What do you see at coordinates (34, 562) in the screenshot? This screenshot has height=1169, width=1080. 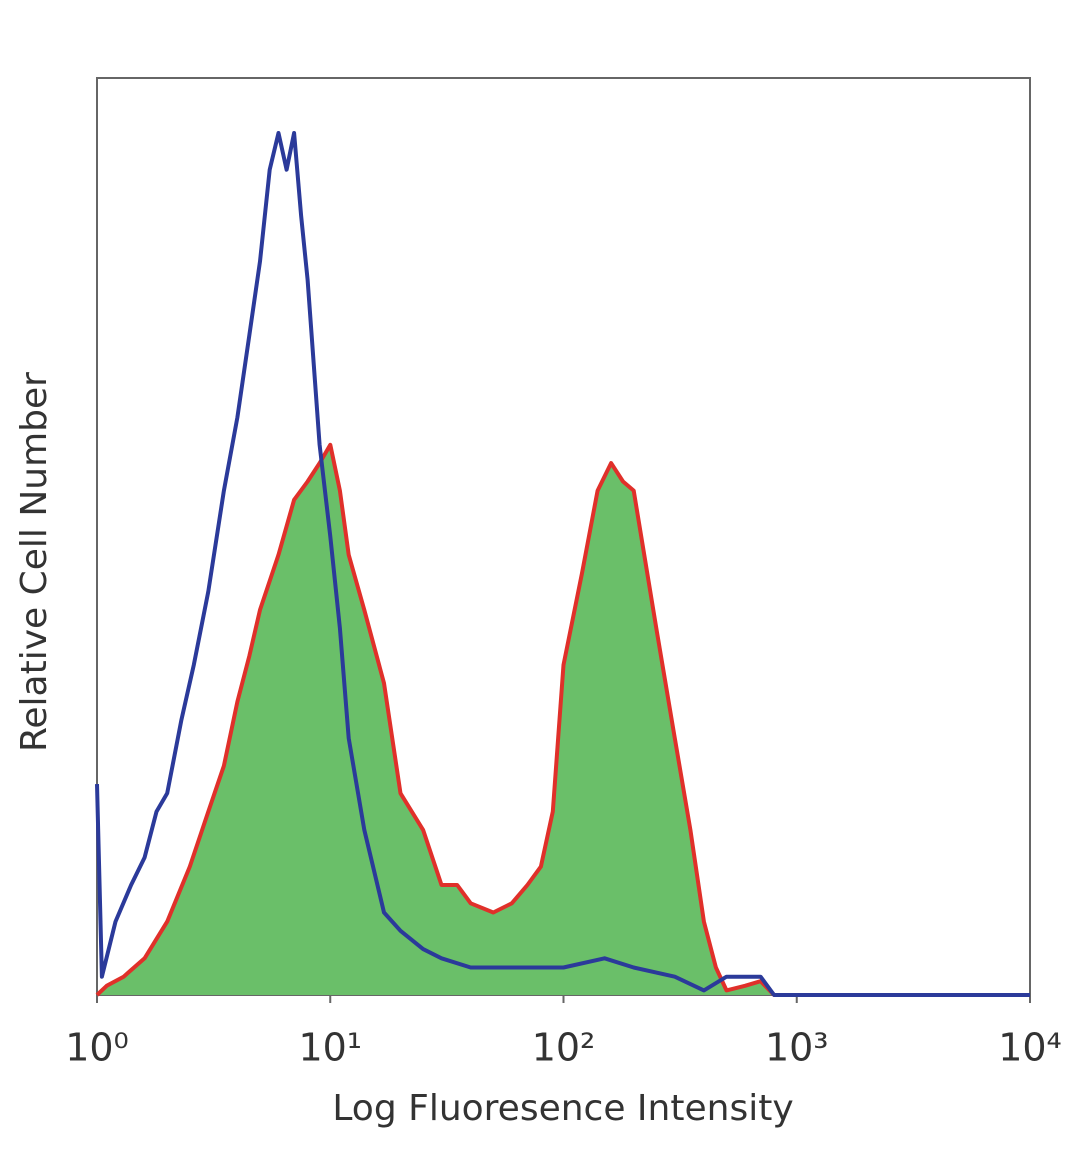 I see `y-axis-label: Relative Cell Number` at bounding box center [34, 562].